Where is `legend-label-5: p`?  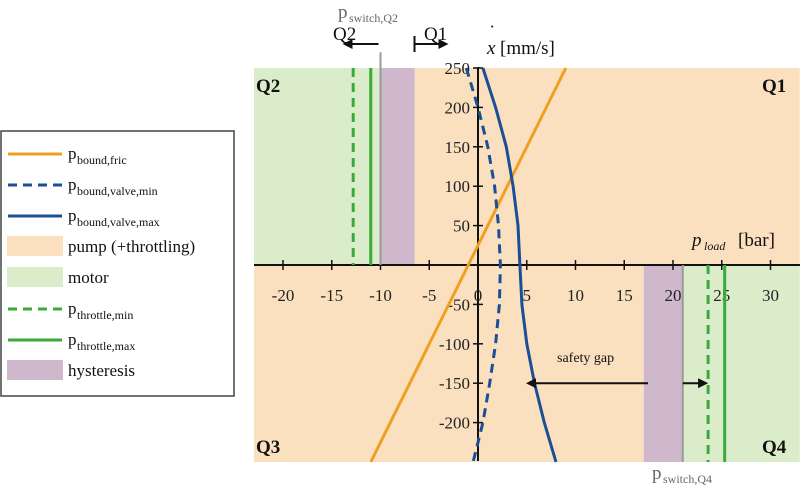
legend-label-5: p is located at coordinates (72, 308).